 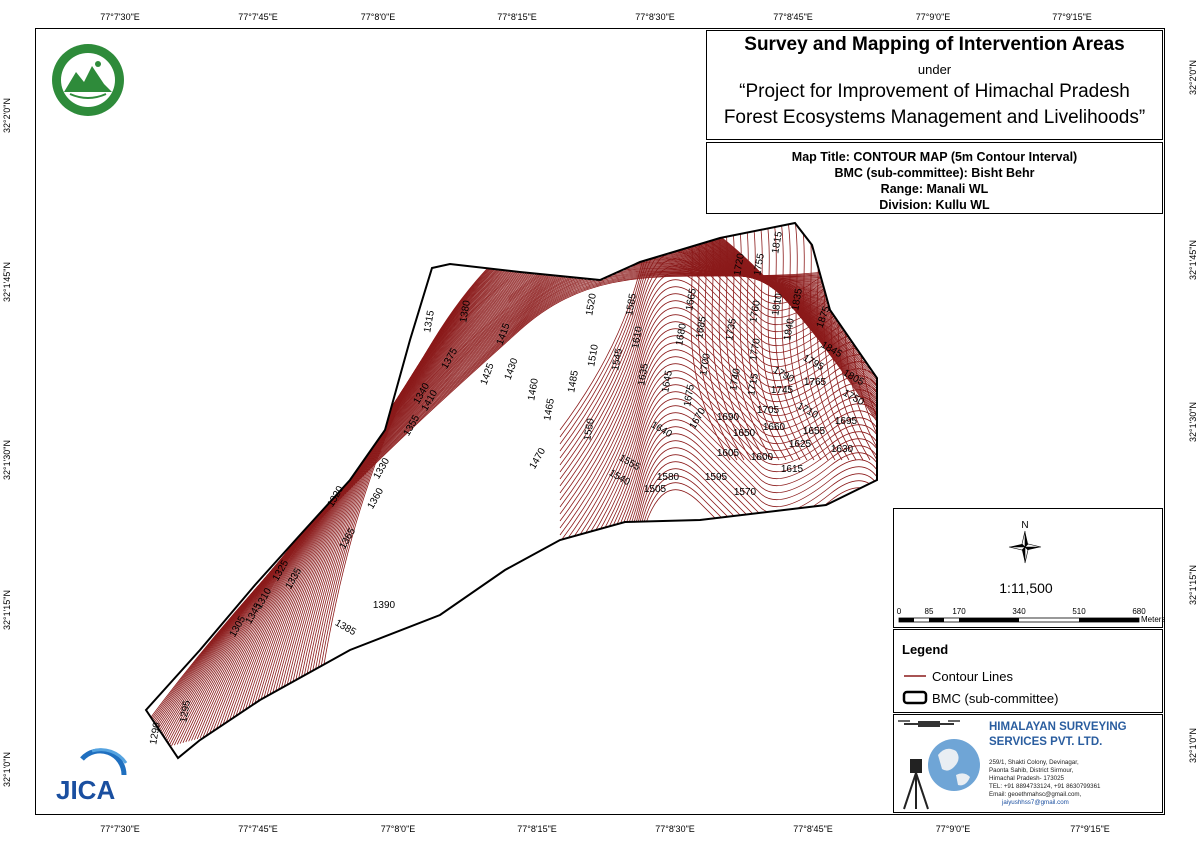 What do you see at coordinates (92, 776) in the screenshot?
I see `jica-logo: JICA` at bounding box center [92, 776].